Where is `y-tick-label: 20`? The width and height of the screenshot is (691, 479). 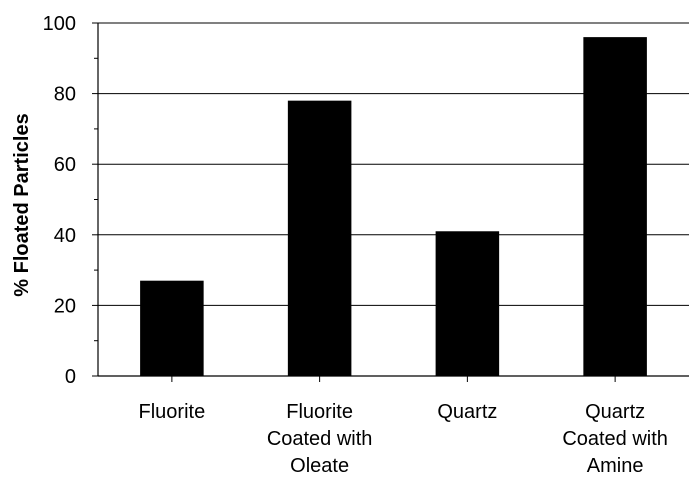 y-tick-label: 20 is located at coordinates (65, 306).